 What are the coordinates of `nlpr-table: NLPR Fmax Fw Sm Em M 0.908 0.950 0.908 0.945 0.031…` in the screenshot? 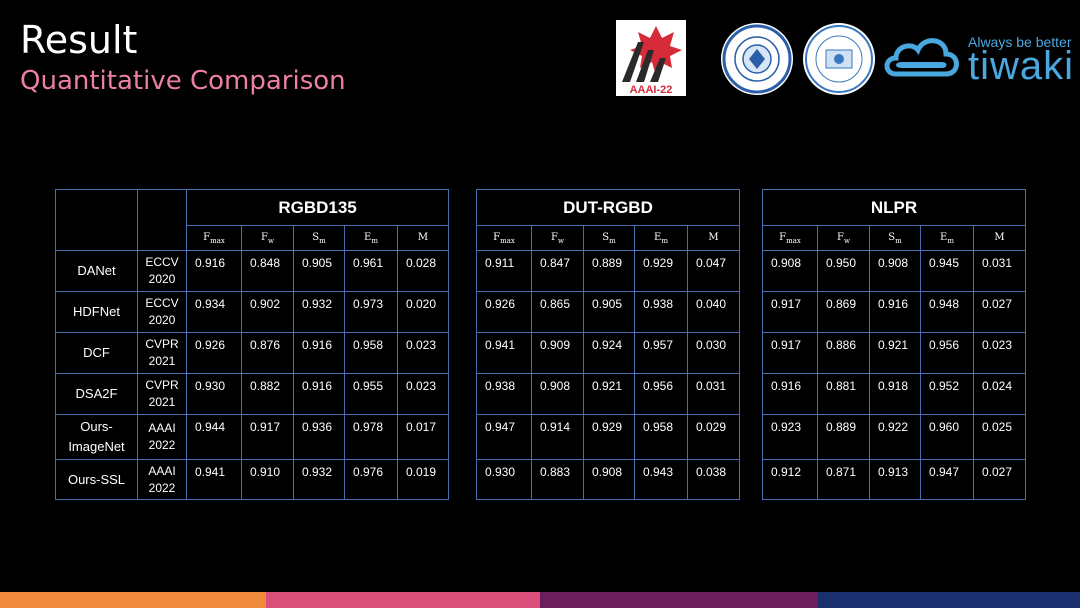 It's located at (894, 344).